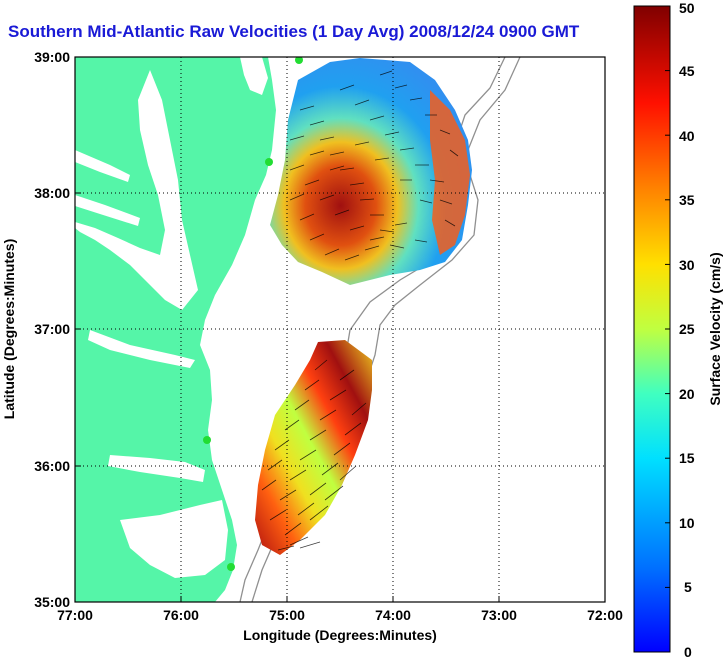 The width and height of the screenshot is (724, 659). Describe the element at coordinates (371, 171) in the screenshot. I see `north-velocity-field` at that location.